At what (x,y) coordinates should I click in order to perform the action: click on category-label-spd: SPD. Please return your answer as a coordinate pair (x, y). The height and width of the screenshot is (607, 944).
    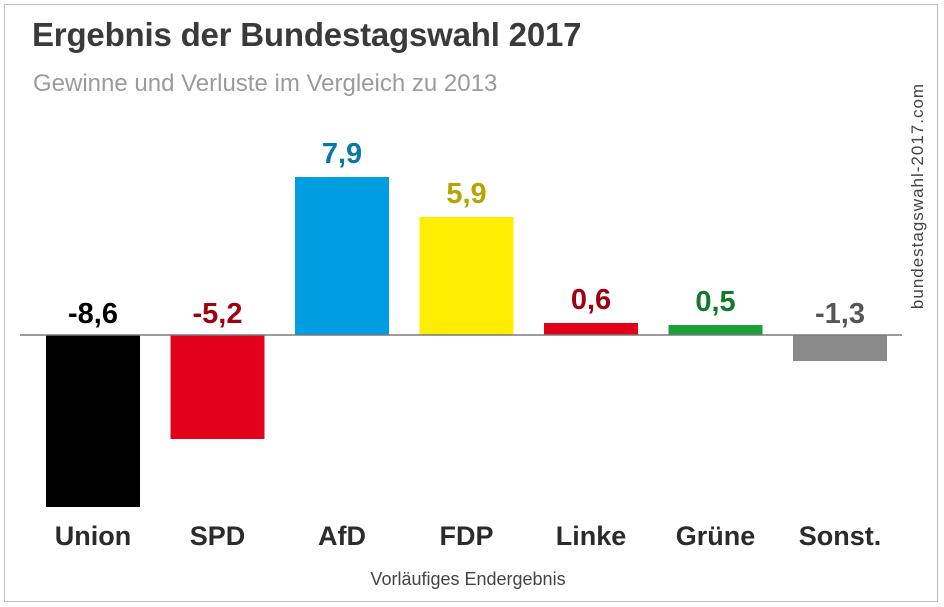
    Looking at the image, I should click on (218, 536).